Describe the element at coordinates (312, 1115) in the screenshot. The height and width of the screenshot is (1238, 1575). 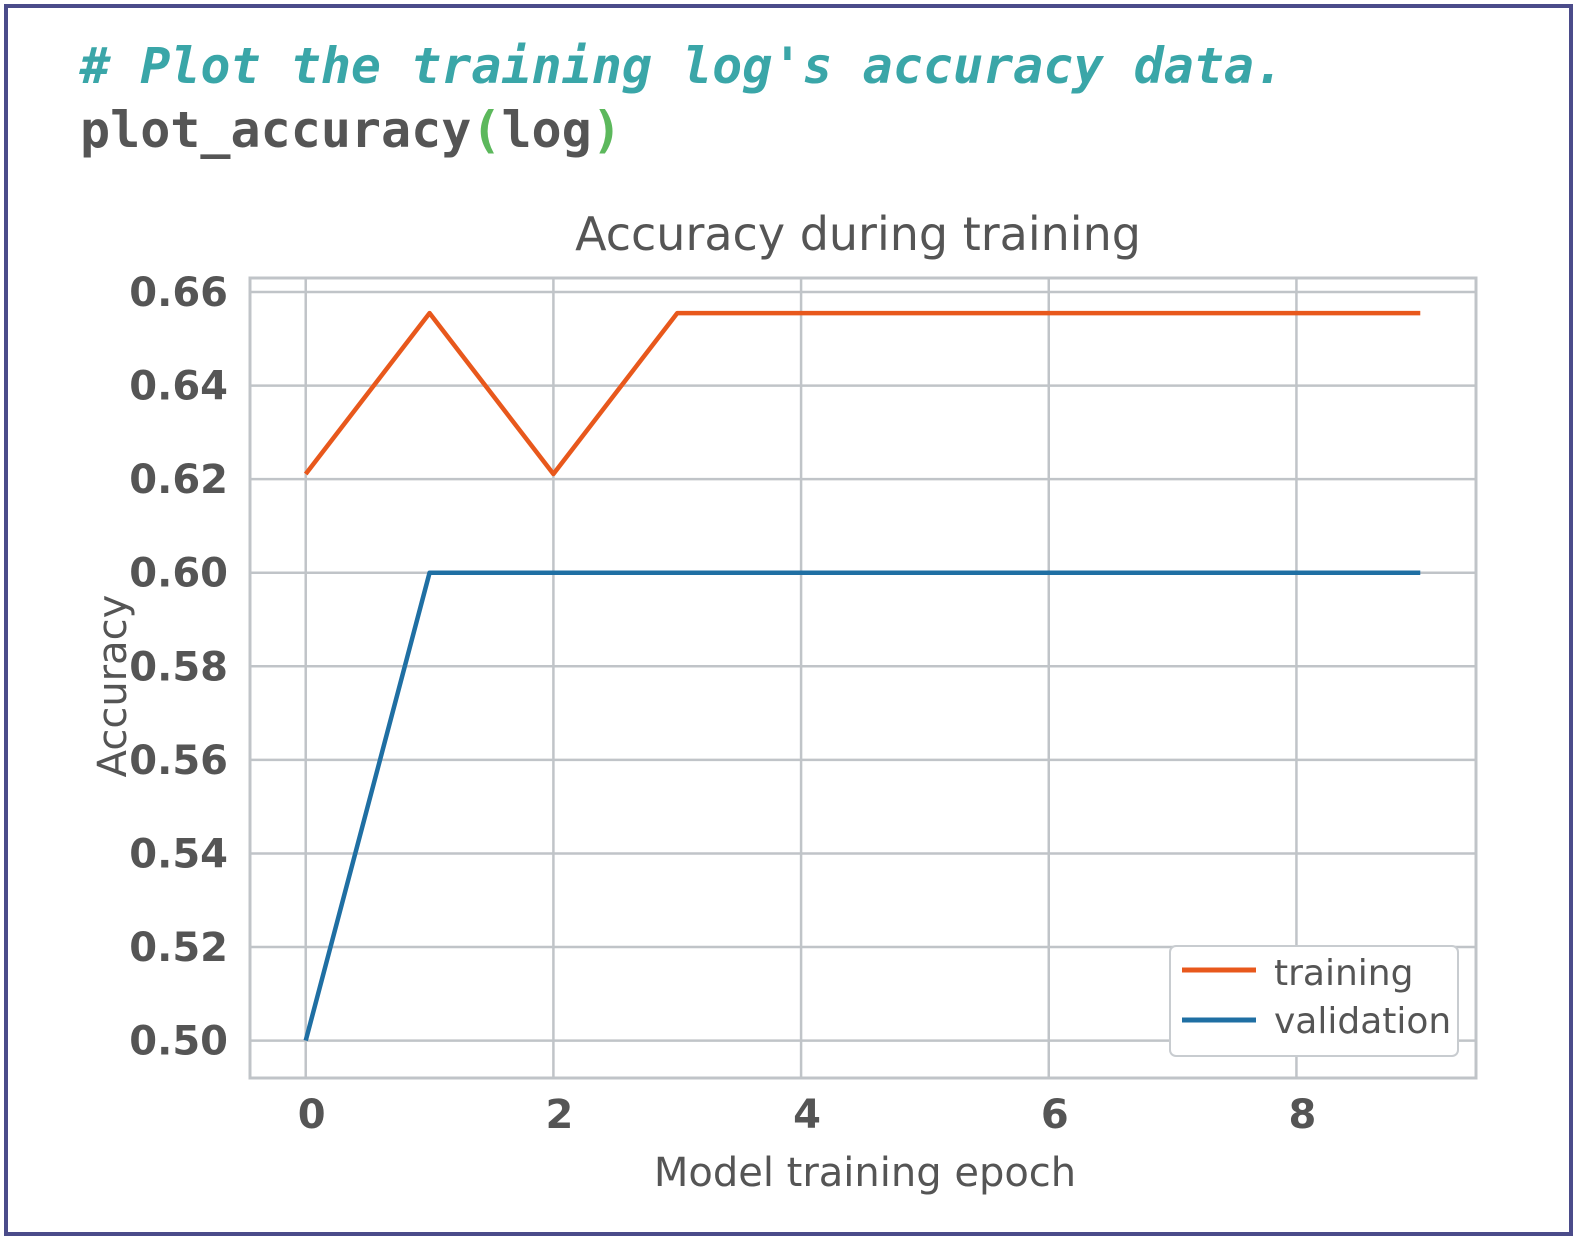
I see `x-tick-label: 0` at that location.